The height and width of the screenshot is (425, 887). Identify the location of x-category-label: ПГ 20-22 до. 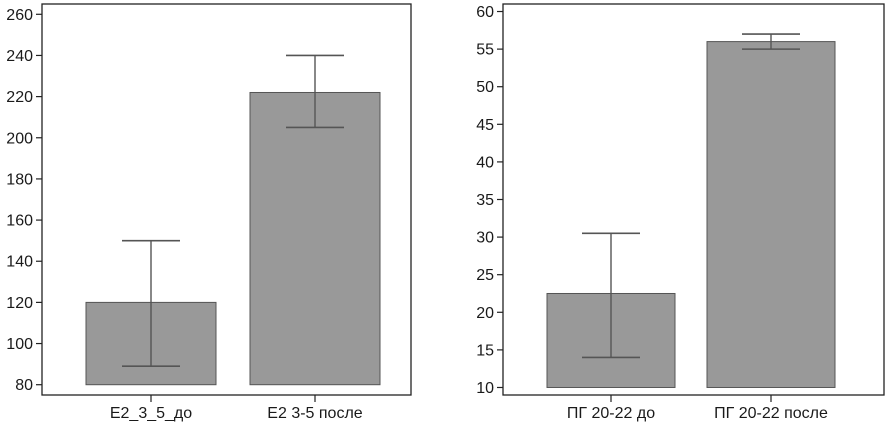
(611, 413).